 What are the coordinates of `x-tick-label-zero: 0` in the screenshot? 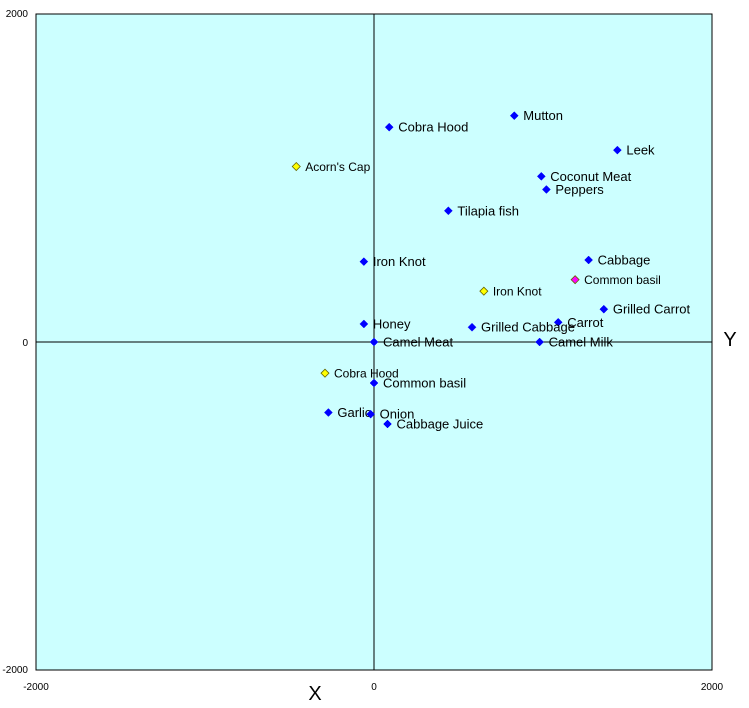 It's located at (374, 687).